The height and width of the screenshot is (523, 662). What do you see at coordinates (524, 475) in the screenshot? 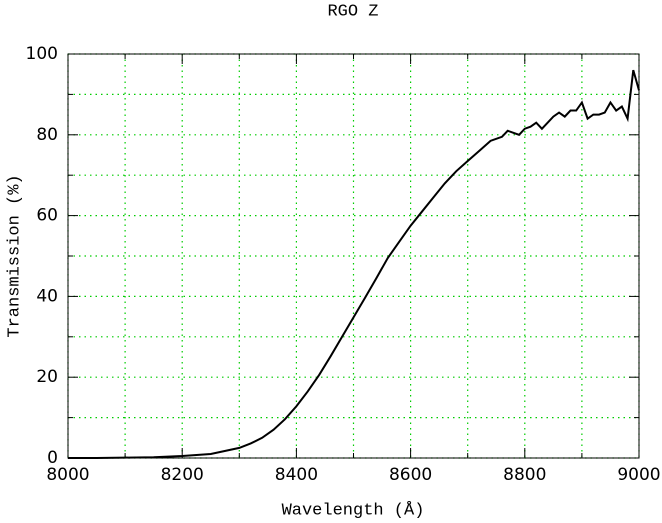
I see `x-tick-label: 8800` at bounding box center [524, 475].